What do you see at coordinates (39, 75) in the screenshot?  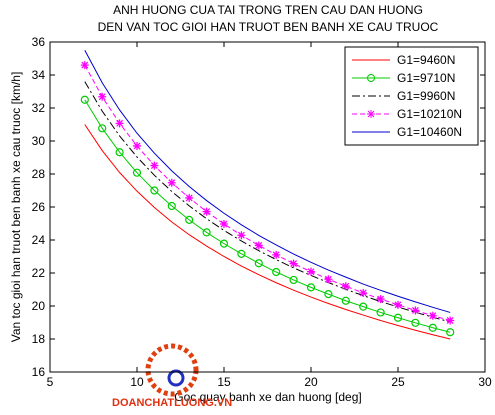 I see `y-tick-label: 34` at bounding box center [39, 75].